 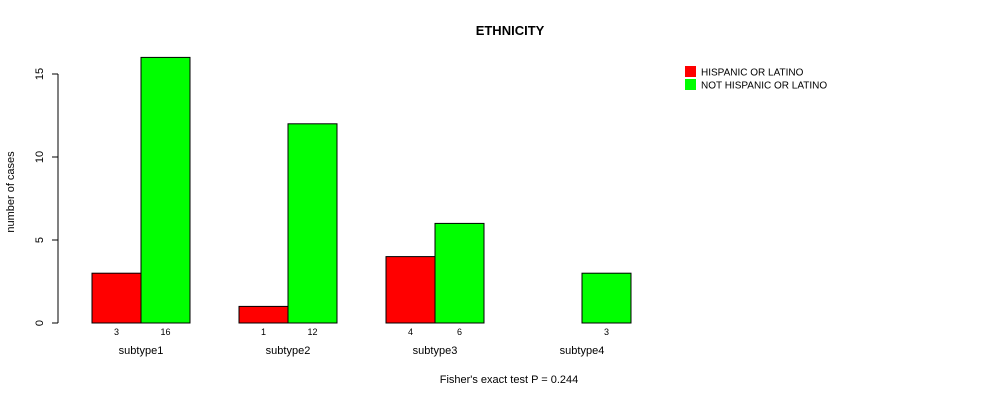 What do you see at coordinates (288, 351) in the screenshot?
I see `category-label: subtype2` at bounding box center [288, 351].